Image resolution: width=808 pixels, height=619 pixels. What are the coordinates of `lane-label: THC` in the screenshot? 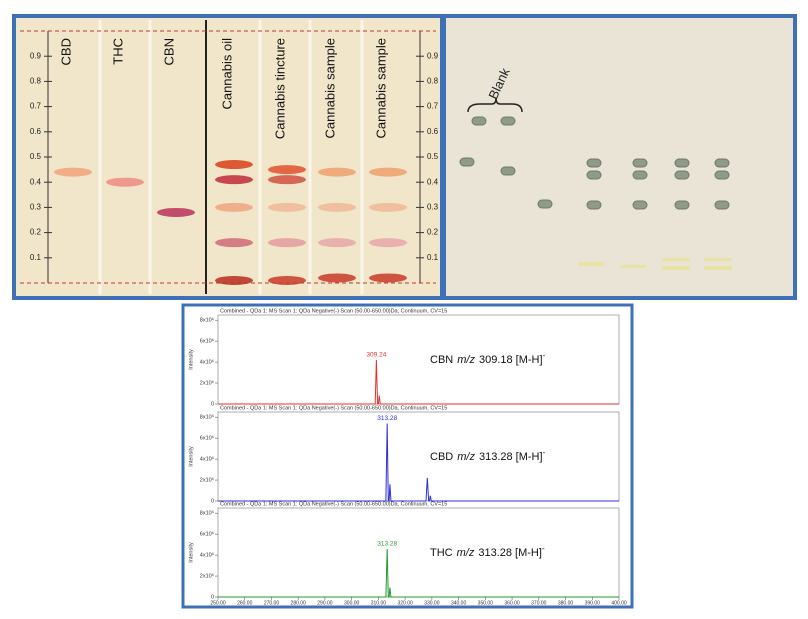 It's located at (117, 51).